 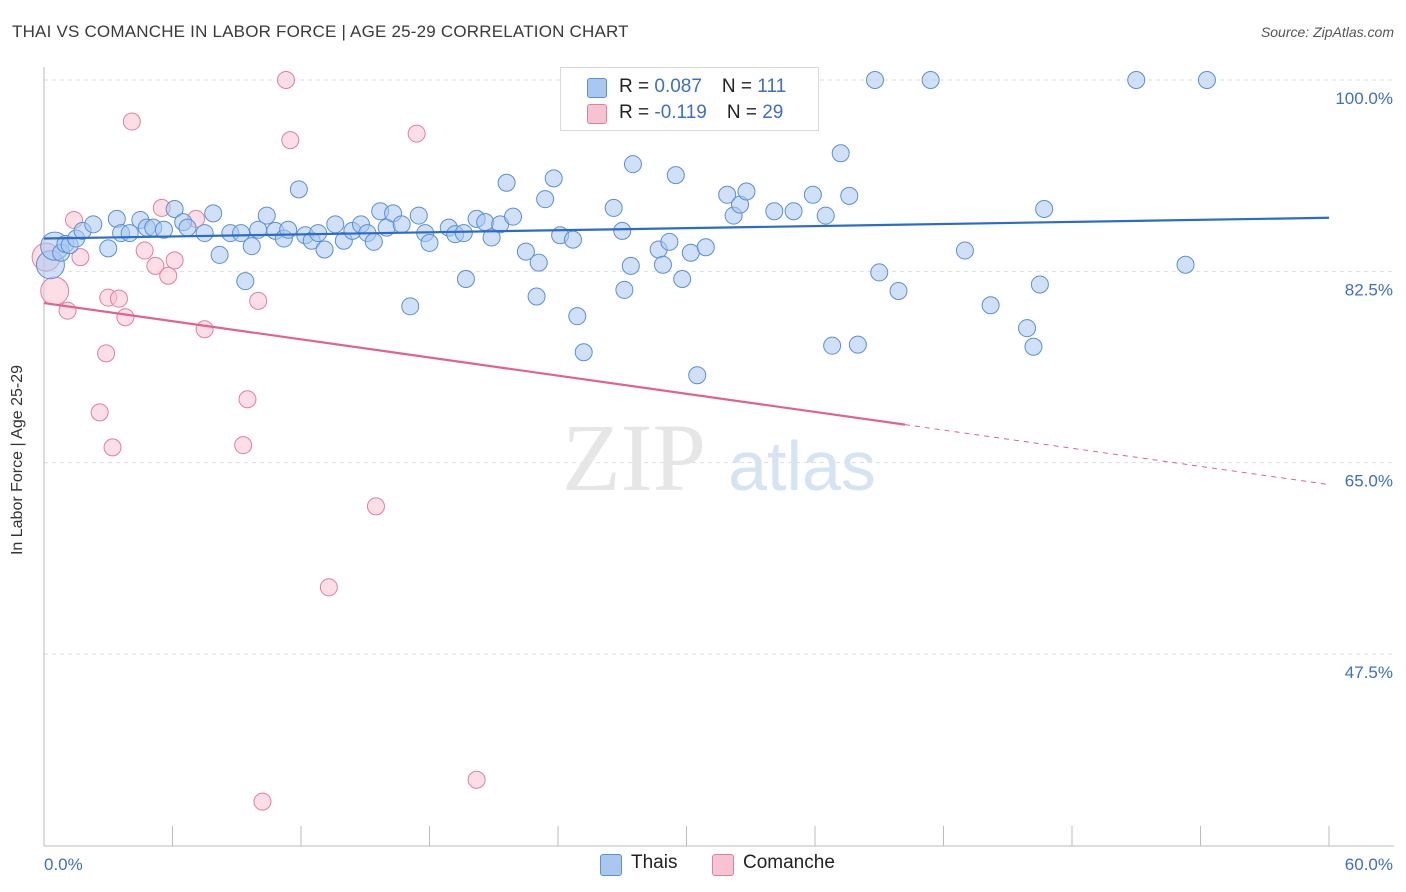 I want to click on x-tick-label-1: 60.0%, so click(x=1369, y=864).